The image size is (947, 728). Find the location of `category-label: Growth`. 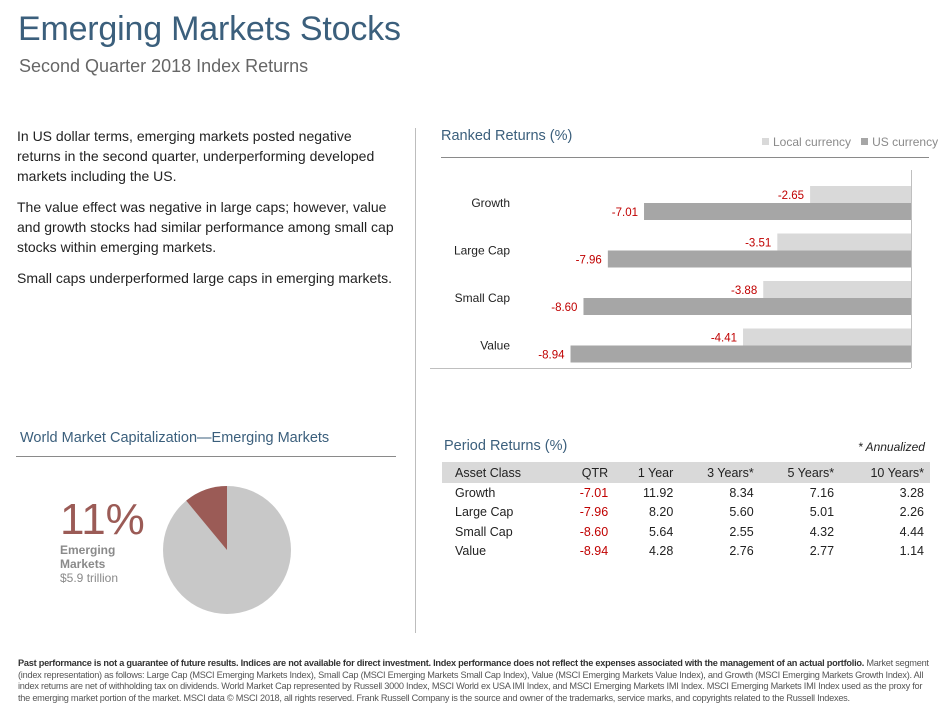

category-label: Growth is located at coordinates (490, 203).